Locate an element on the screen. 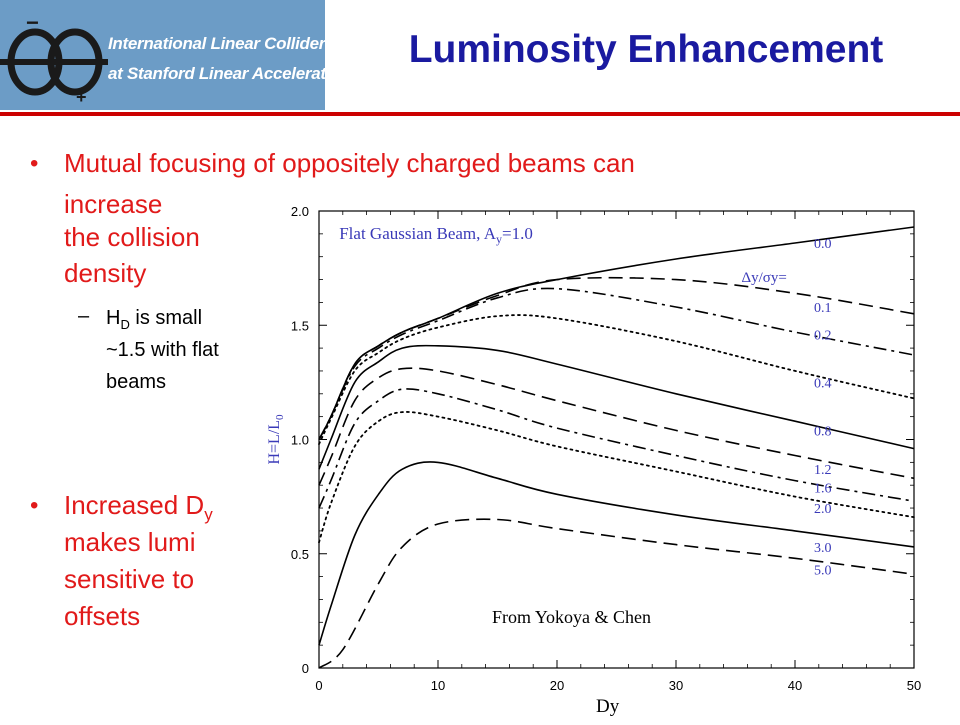  logo-plus: + is located at coordinates (81, 97).